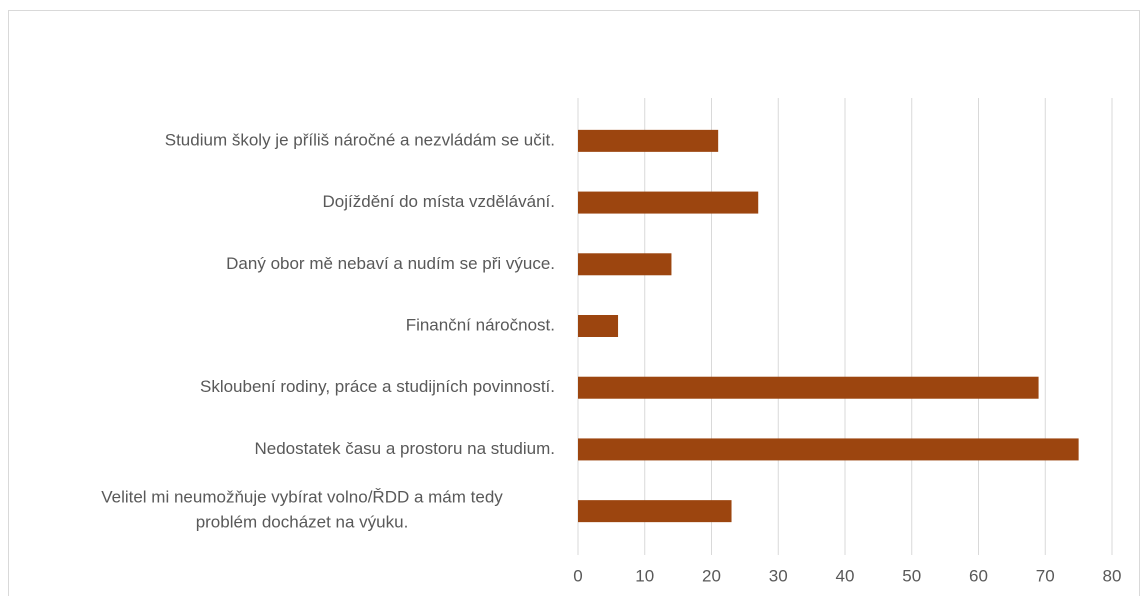 This screenshot has height=596, width=1143. Describe the element at coordinates (1045, 575) in the screenshot. I see `x-tick-label: 70` at that location.